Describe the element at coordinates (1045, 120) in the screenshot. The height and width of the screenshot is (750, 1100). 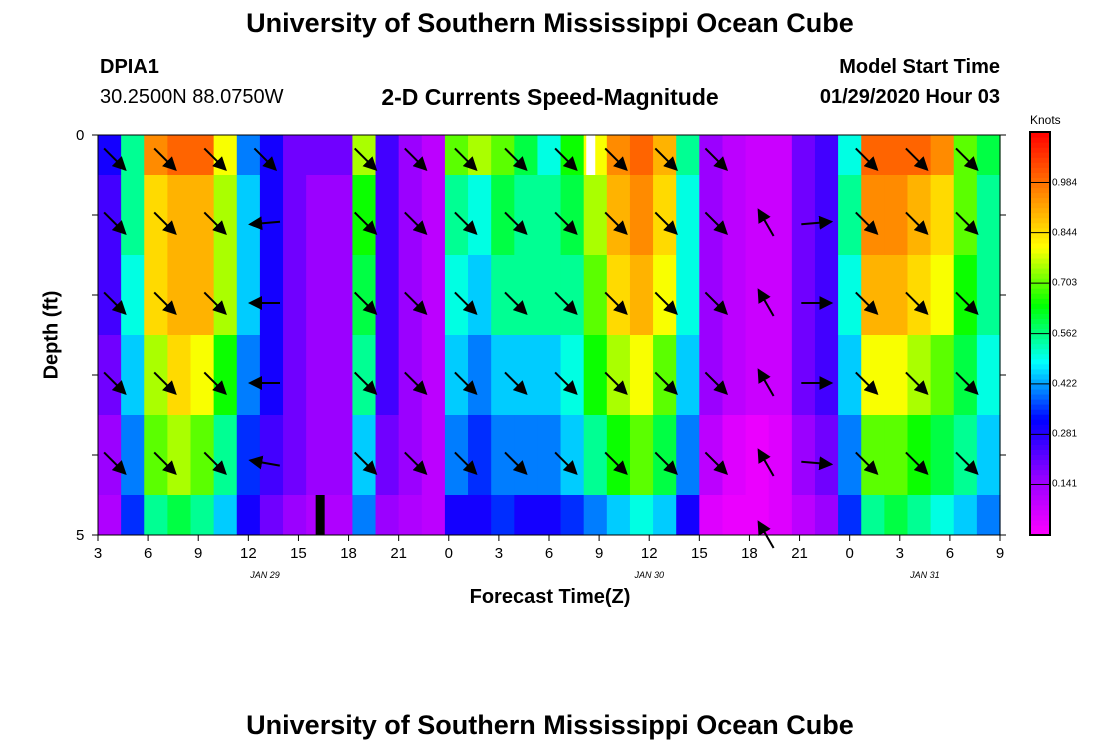
I see `colorbar-unit-label: Knots` at that location.